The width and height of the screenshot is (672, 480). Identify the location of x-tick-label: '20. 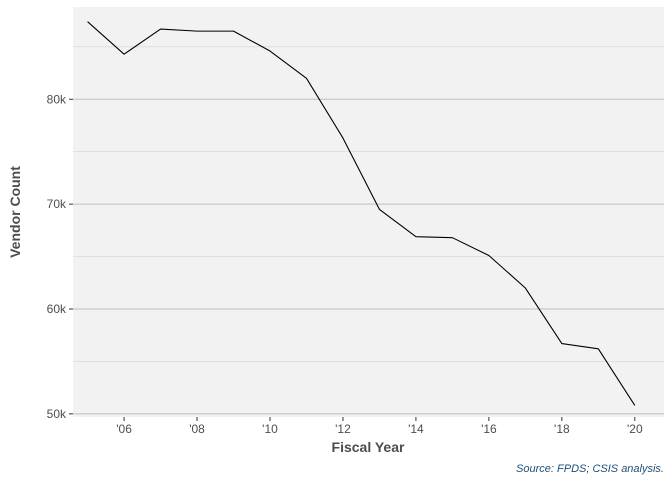
(635, 429).